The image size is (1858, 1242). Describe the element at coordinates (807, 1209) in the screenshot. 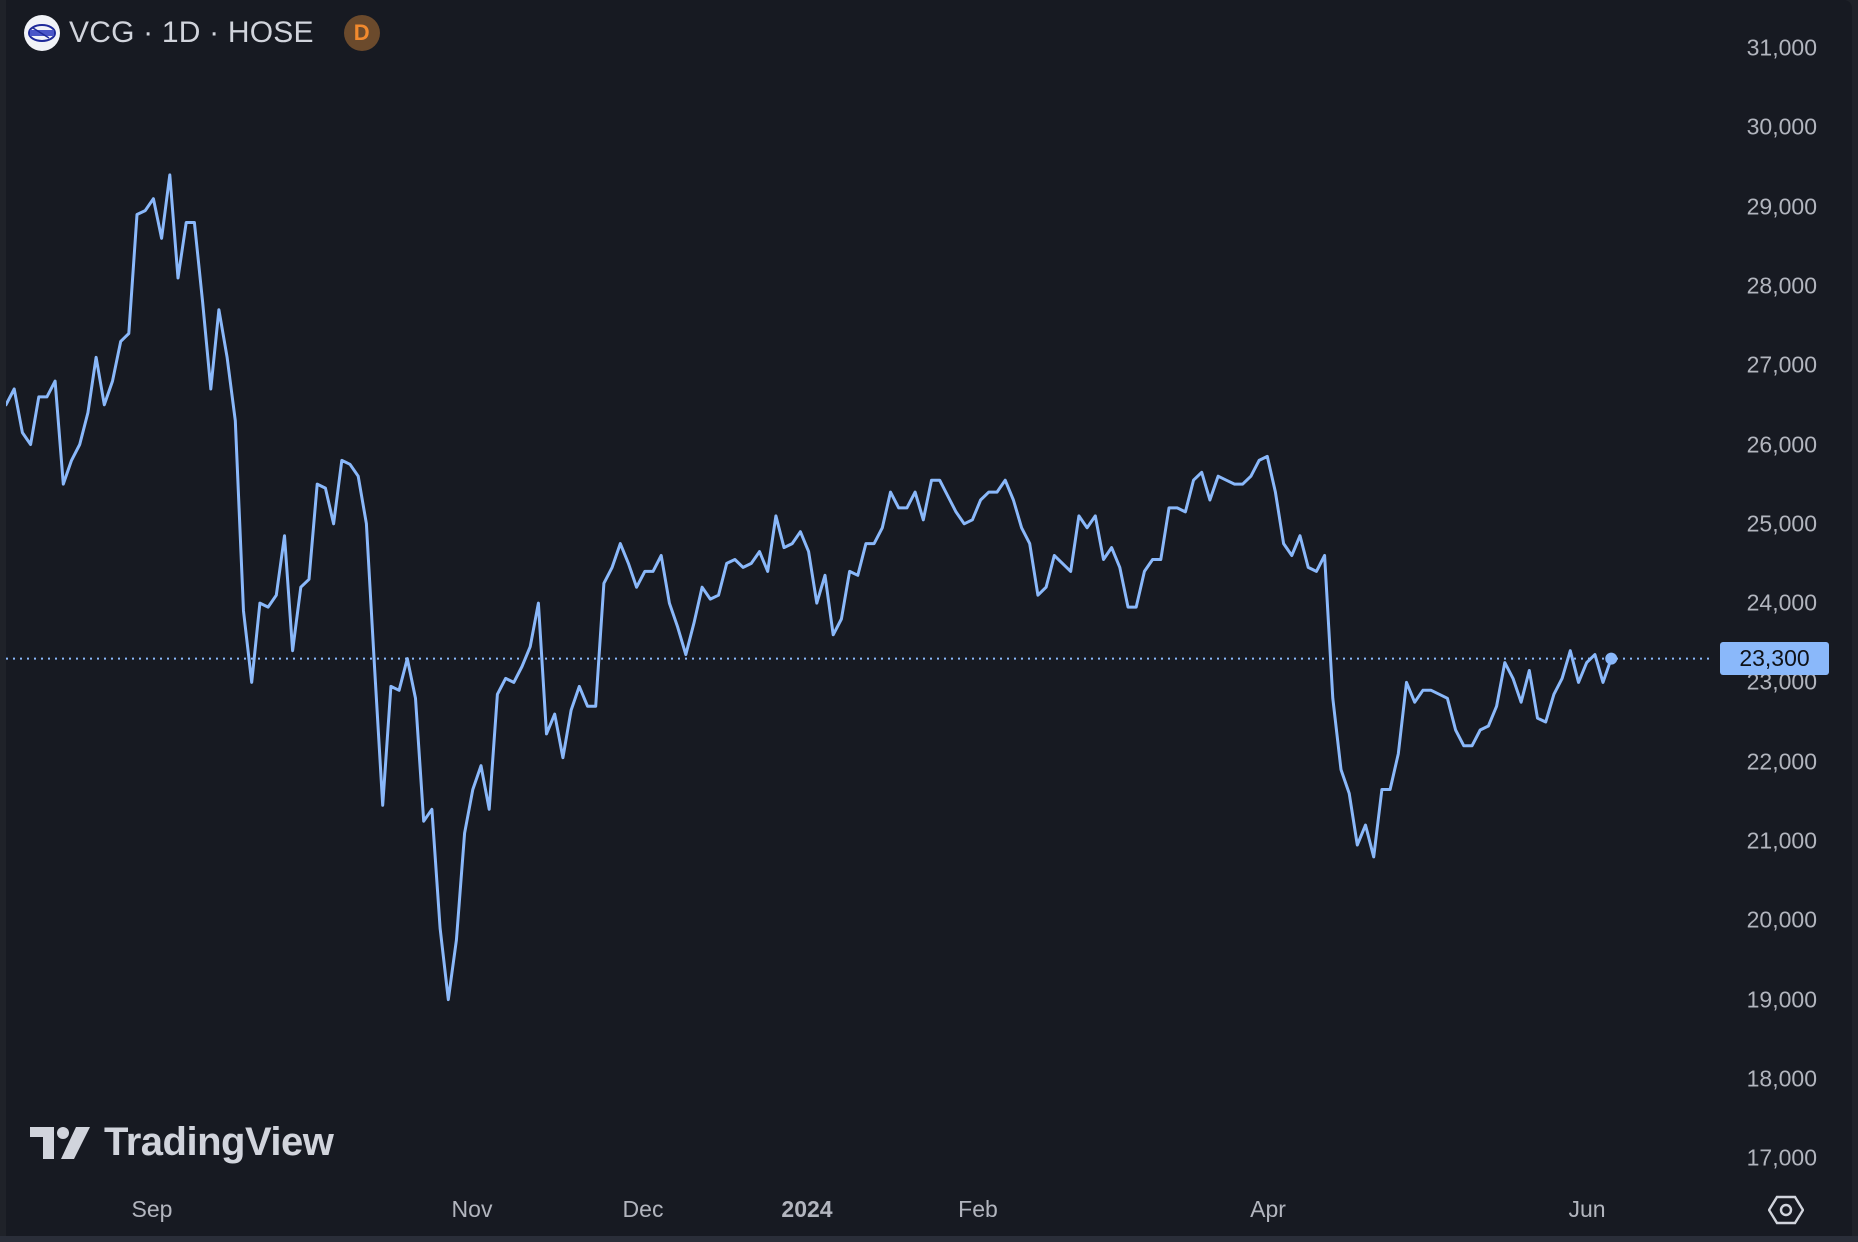

I see `time-axis-label: 2024` at that location.